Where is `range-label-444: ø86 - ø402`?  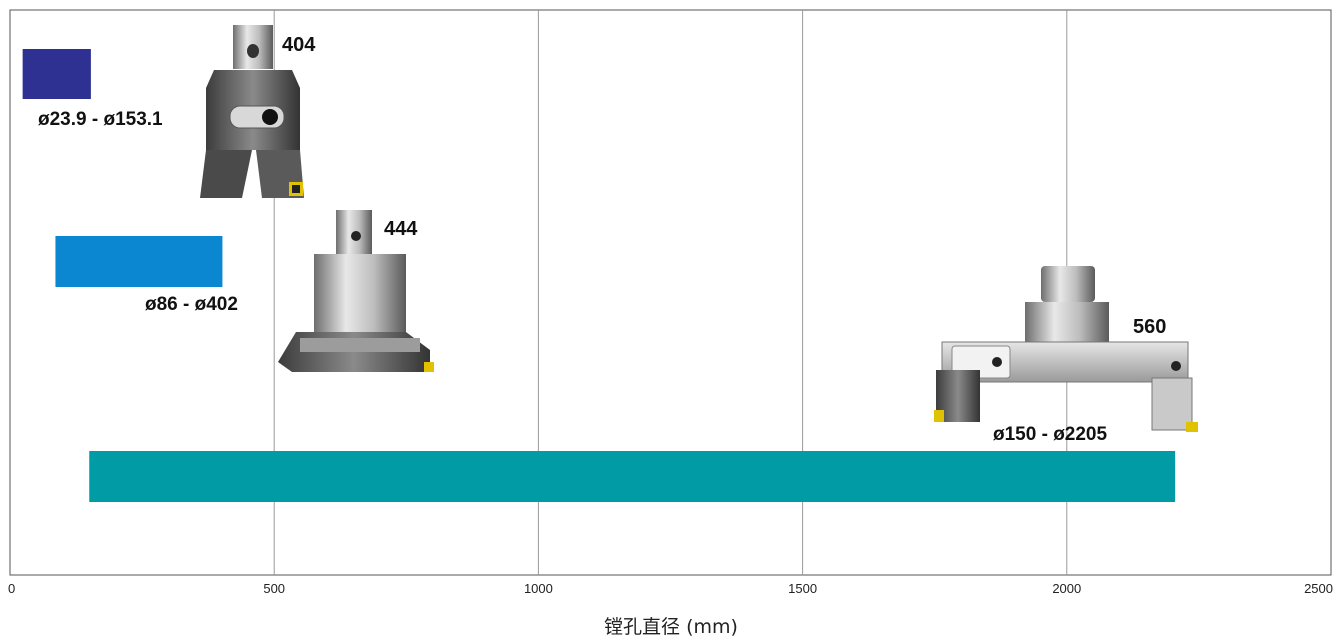
range-label-444: ø86 - ø402 is located at coordinates (191, 304).